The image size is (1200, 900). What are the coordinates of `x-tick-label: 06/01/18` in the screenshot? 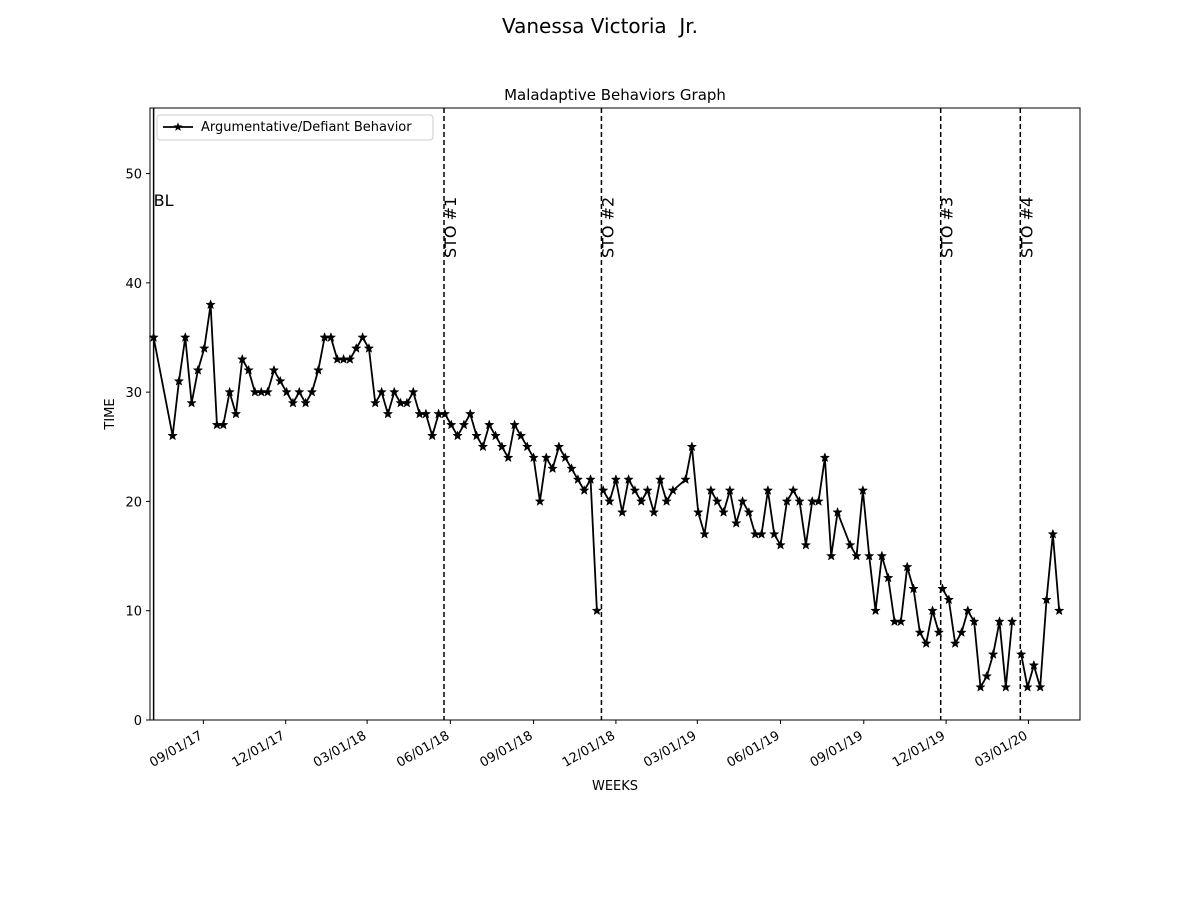 It's located at (423, 749).